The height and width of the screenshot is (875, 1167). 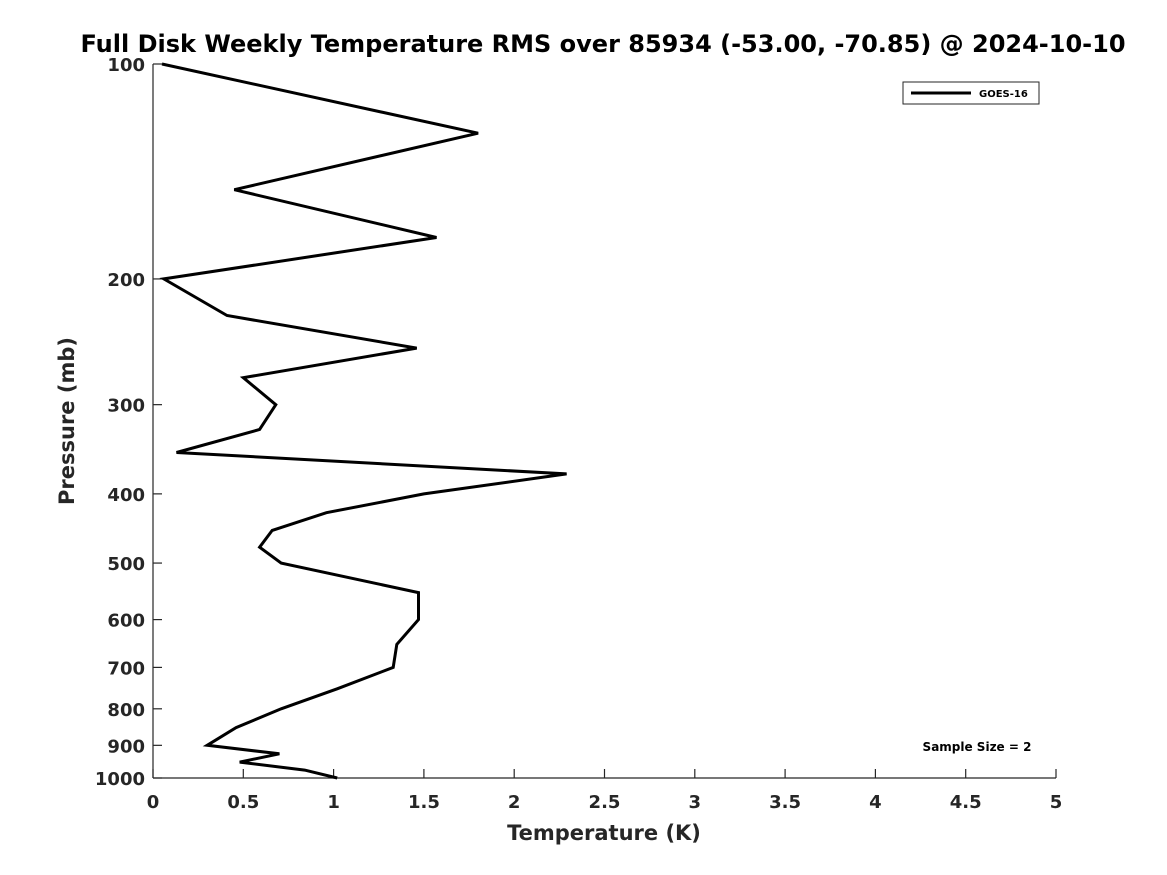 What do you see at coordinates (126, 495) in the screenshot?
I see `y-tick-label: 400` at bounding box center [126, 495].